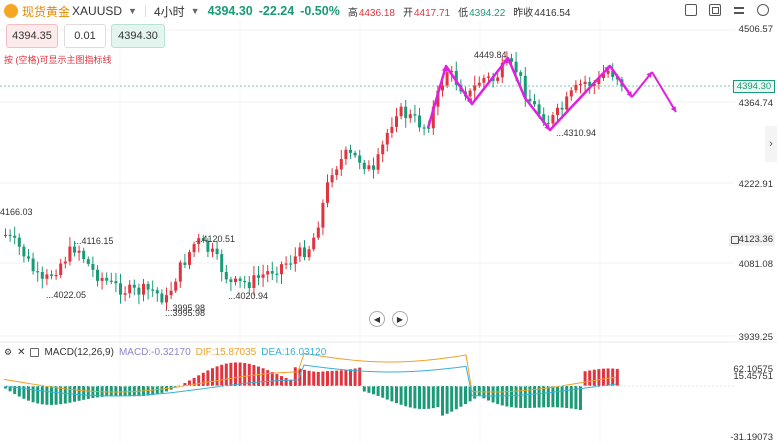 Image resolution: width=777 pixels, height=444 pixels. I want to click on close-icon: ✕, so click(21, 352).